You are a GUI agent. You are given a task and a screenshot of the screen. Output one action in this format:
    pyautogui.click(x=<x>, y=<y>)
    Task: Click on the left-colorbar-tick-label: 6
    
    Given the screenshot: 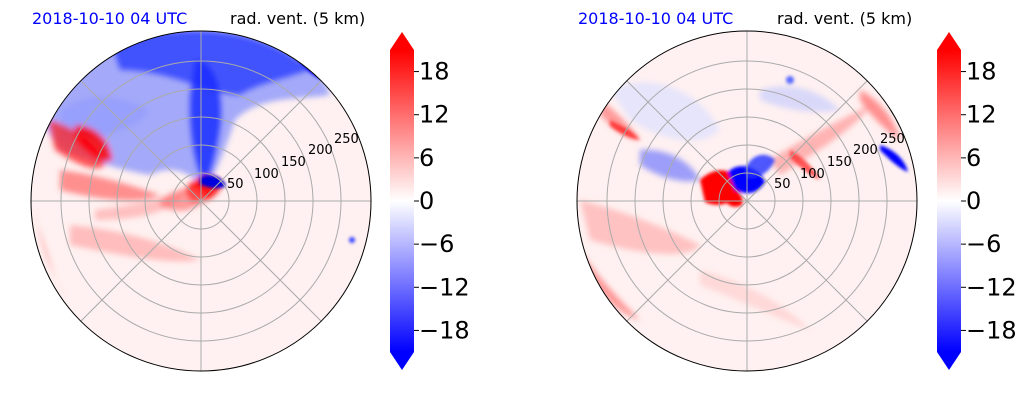 What is the action you would take?
    pyautogui.click(x=426, y=158)
    